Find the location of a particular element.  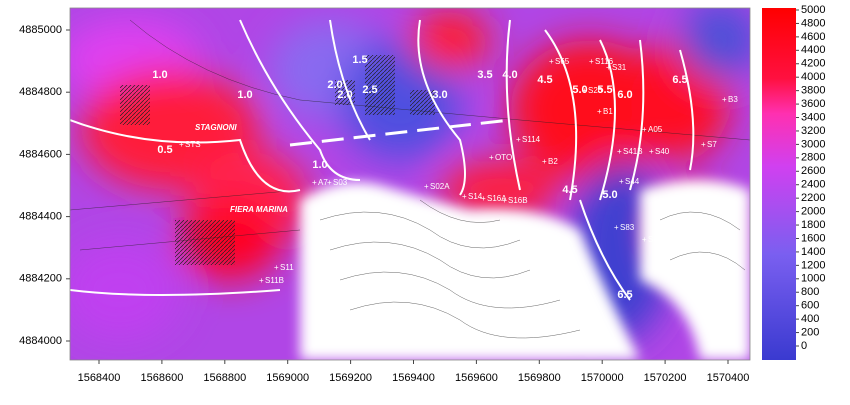

x-tick-label: 1568800 is located at coordinates (224, 378).